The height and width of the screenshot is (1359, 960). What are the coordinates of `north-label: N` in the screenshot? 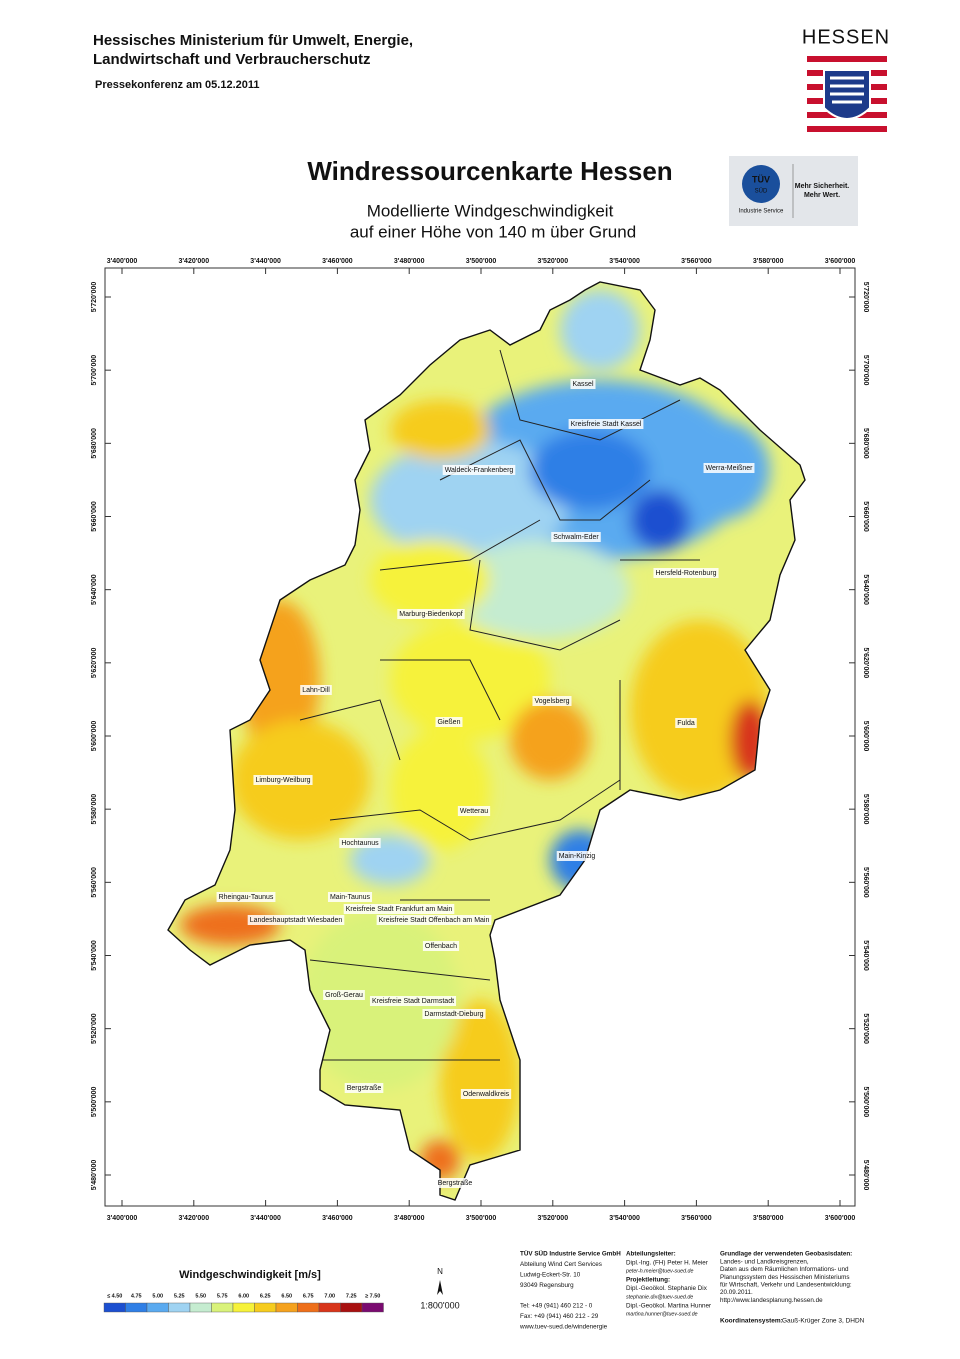 It's located at (440, 1271).